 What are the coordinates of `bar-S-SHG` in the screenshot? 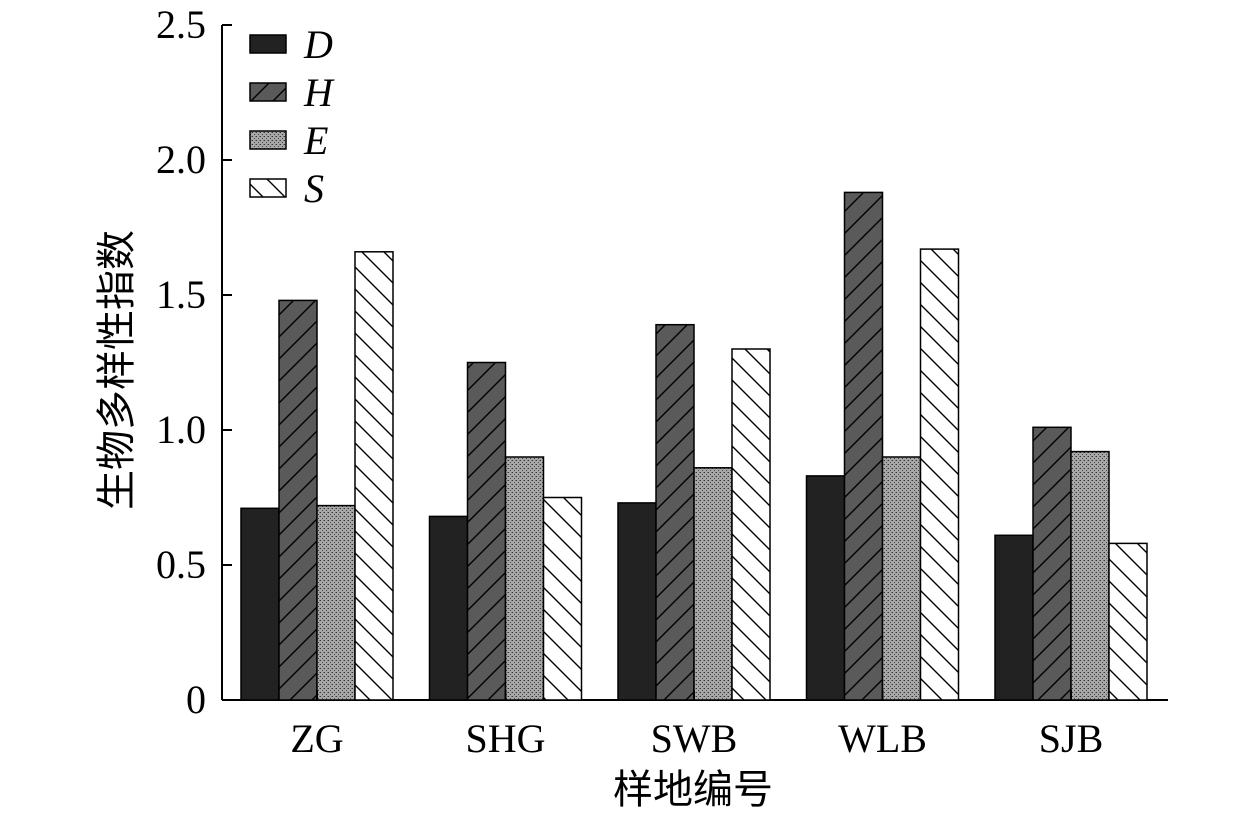 It's located at (562, 598).